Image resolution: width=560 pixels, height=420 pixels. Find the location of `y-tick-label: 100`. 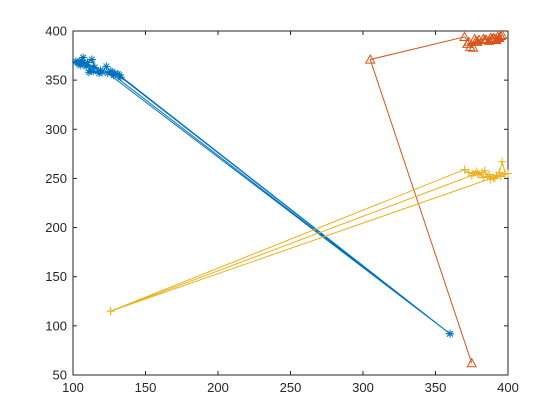

y-tick-label: 100 is located at coordinates (56, 325).